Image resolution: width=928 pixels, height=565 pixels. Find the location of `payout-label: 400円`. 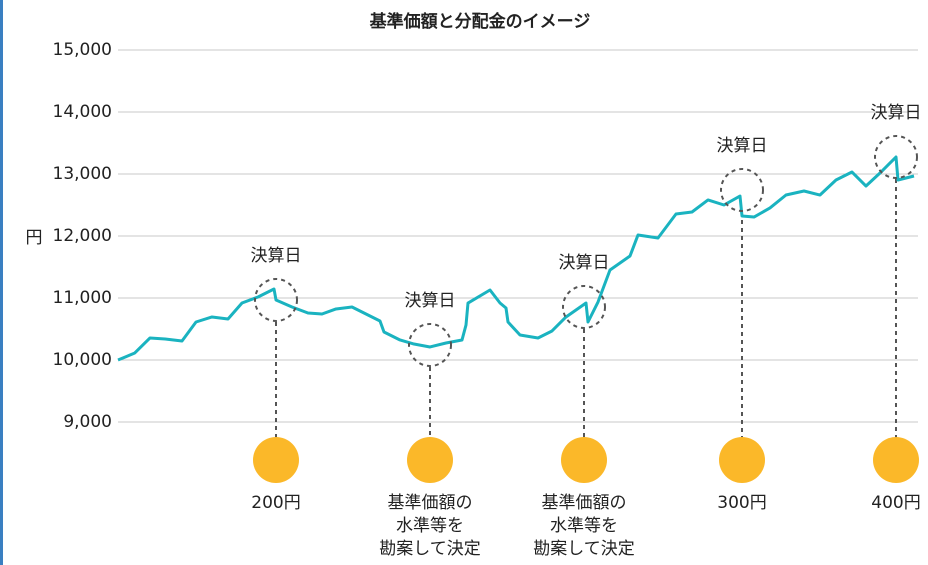

payout-label: 400円 is located at coordinates (895, 503).